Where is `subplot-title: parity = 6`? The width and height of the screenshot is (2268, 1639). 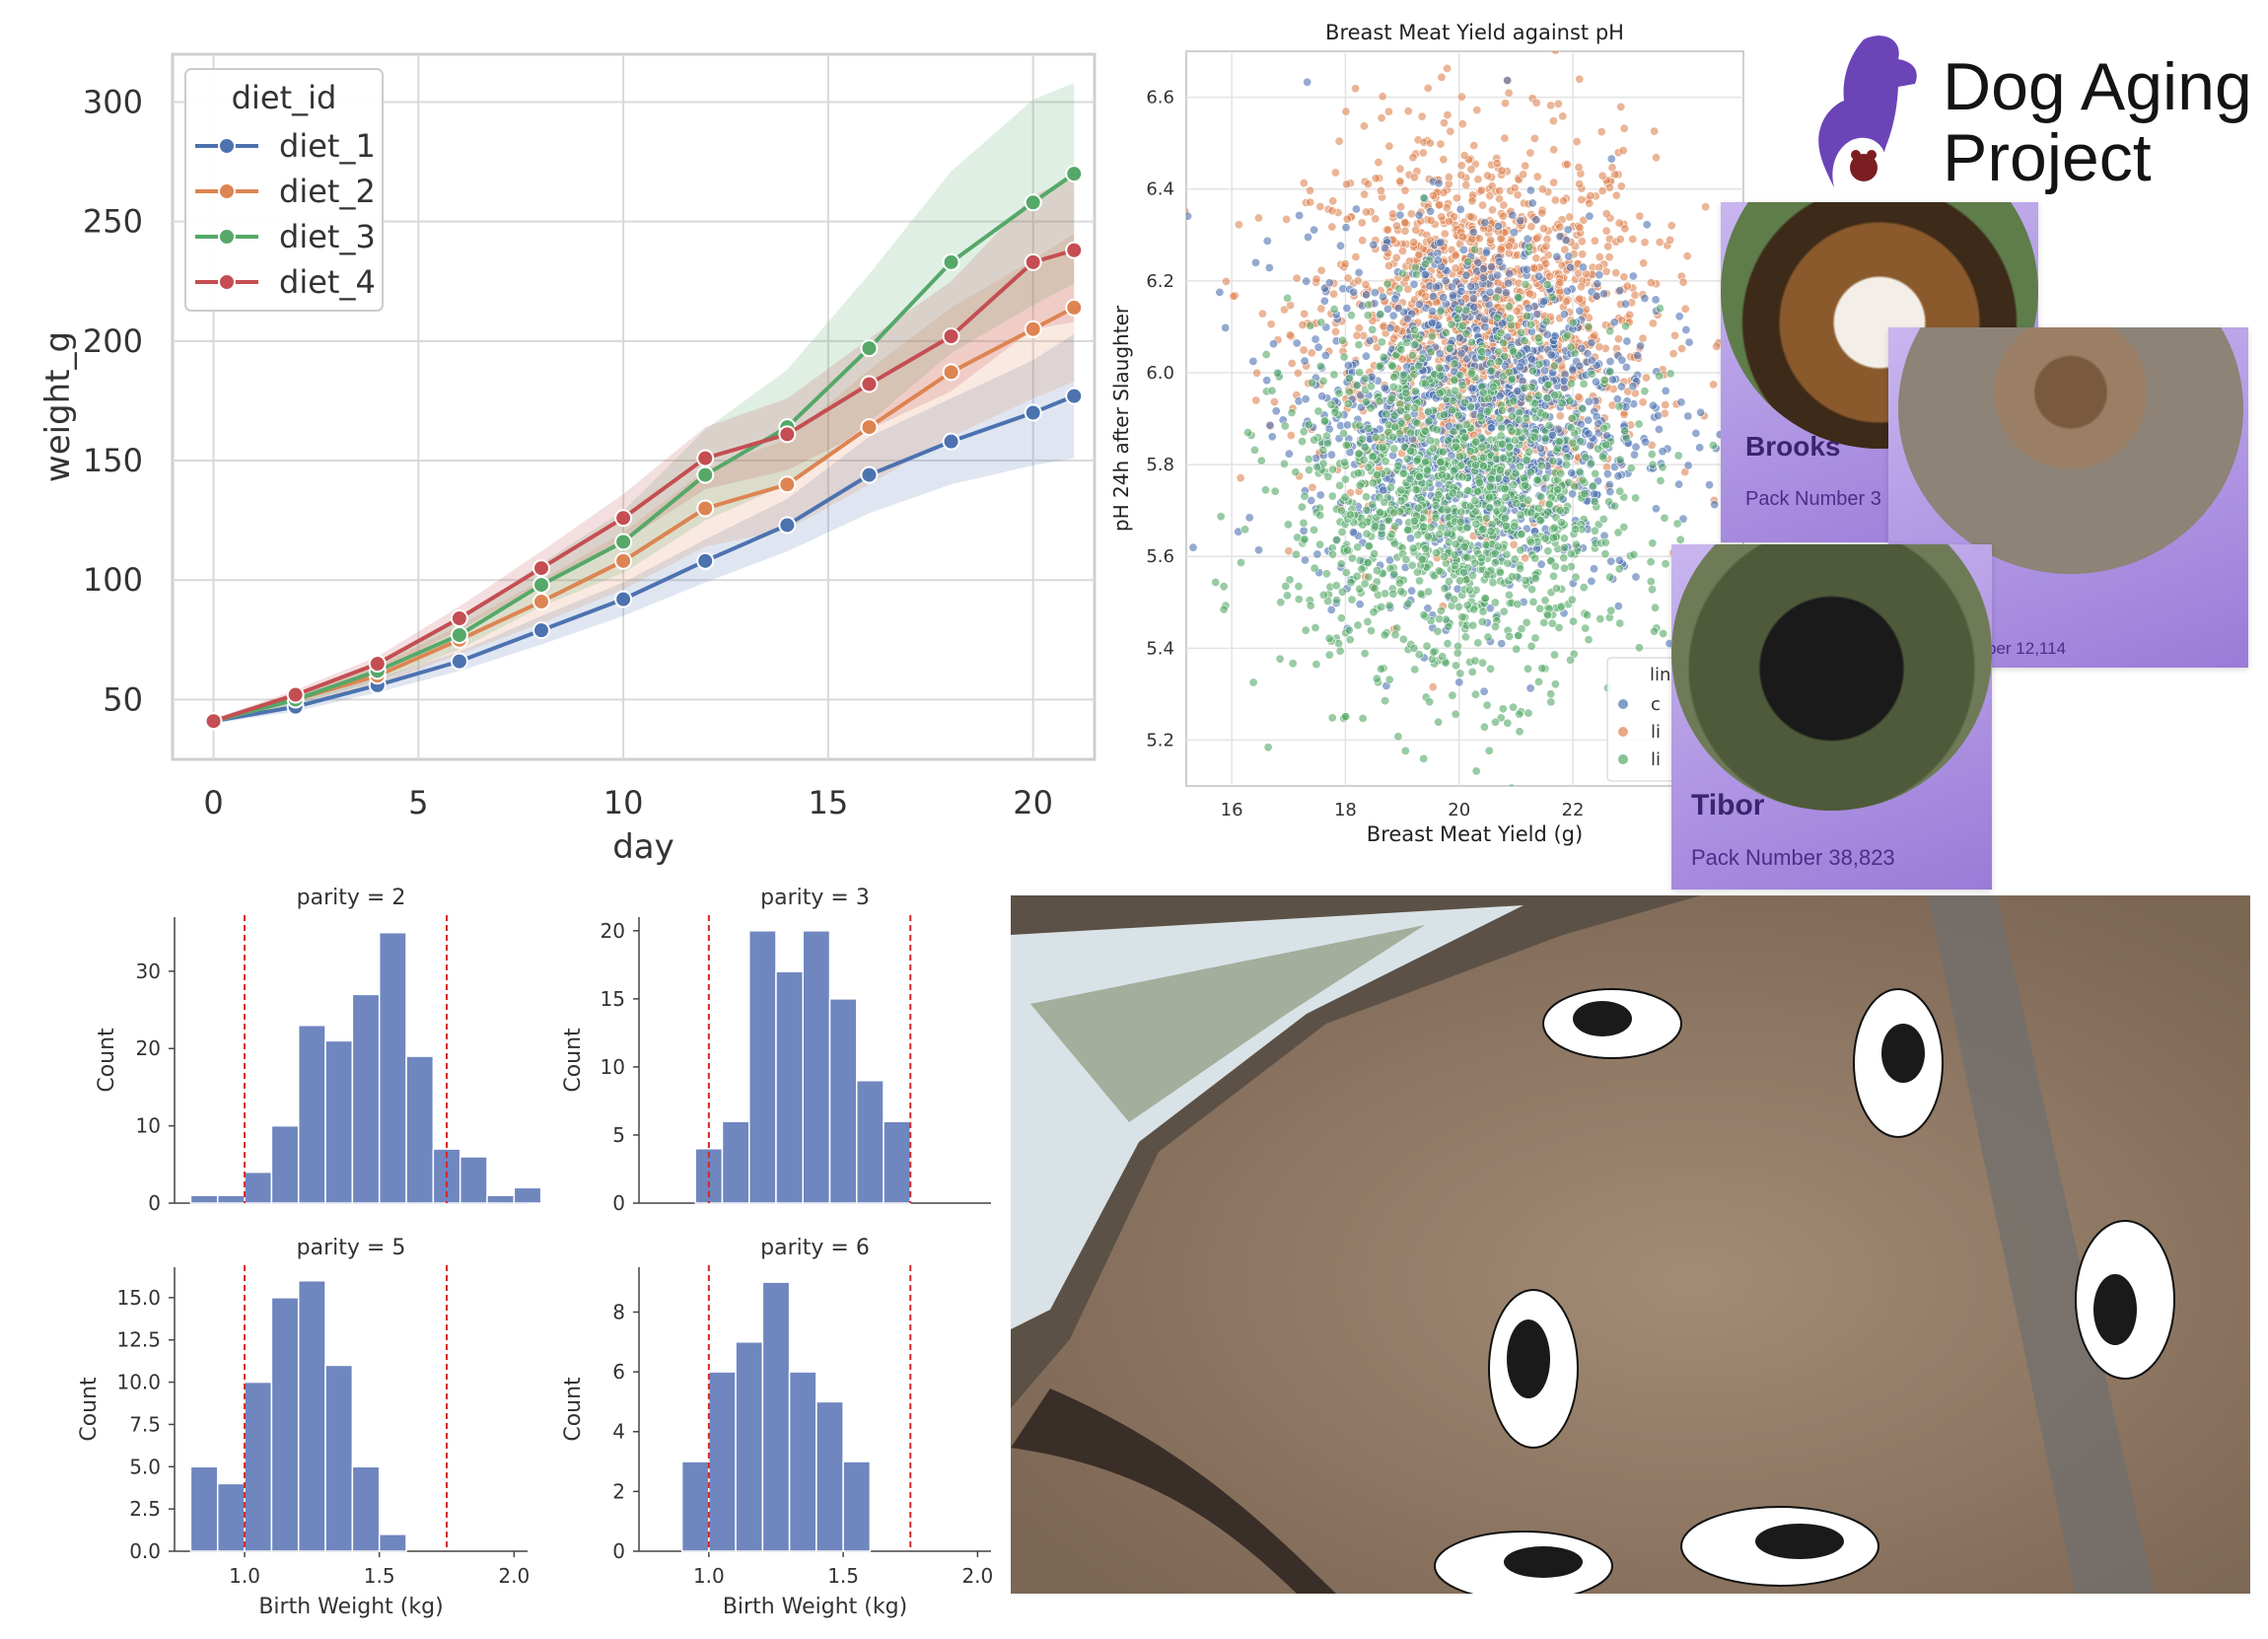
subplot-title: parity = 6 is located at coordinates (815, 1248).